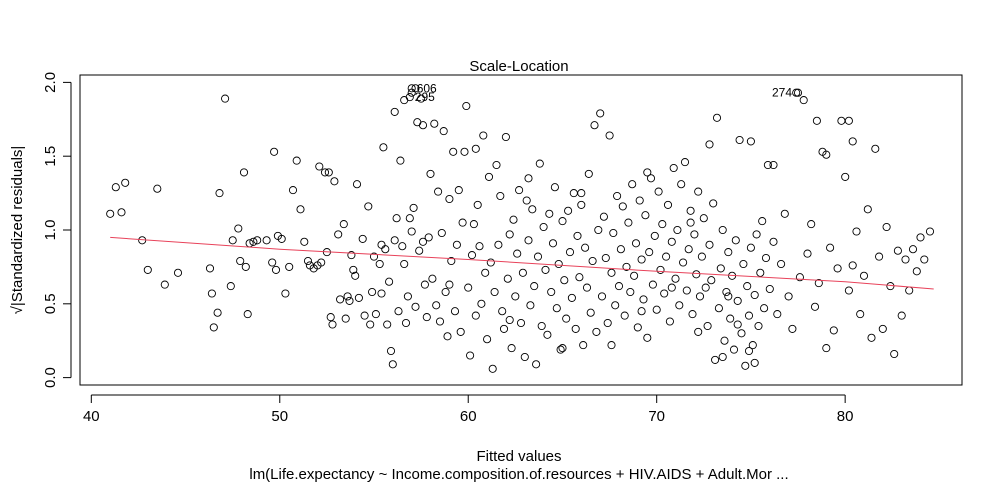  I want to click on point-id-label: 274, so click(782, 93).